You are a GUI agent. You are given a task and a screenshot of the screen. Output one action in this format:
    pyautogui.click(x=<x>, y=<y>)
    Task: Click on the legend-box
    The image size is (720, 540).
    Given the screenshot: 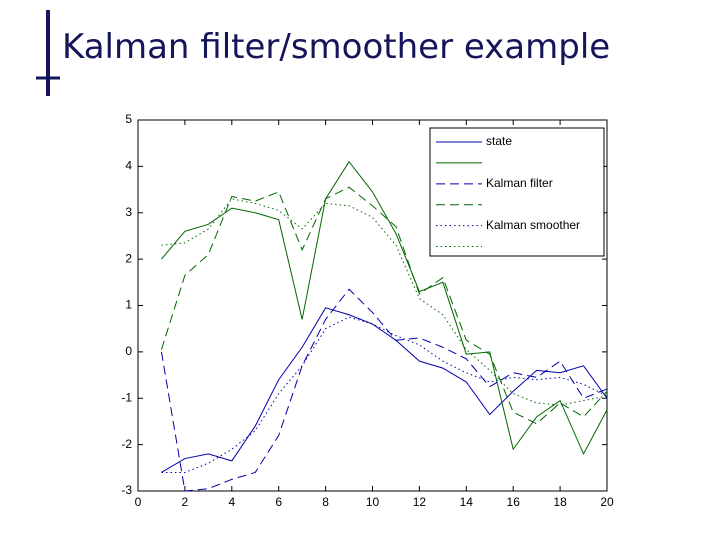 What is the action you would take?
    pyautogui.click(x=517, y=192)
    